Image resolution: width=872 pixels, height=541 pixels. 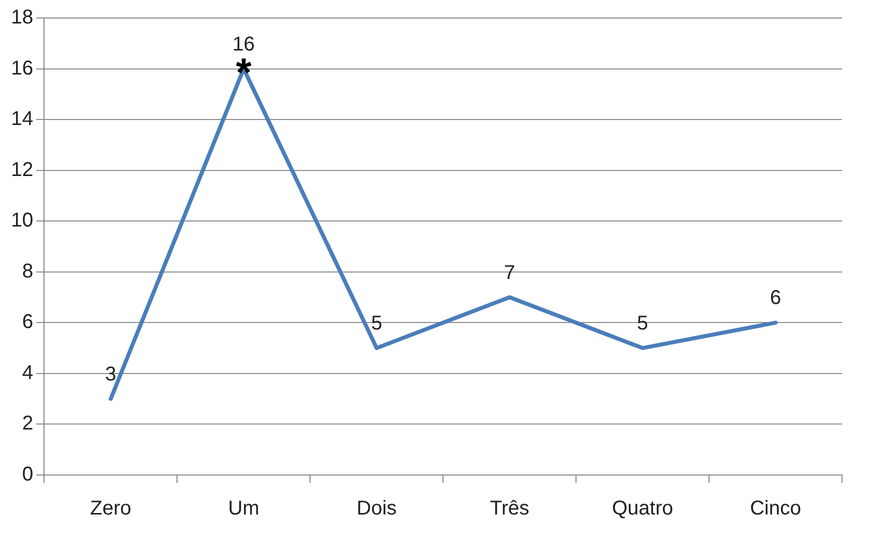 What do you see at coordinates (244, 509) in the screenshot?
I see `x-tick-label: Um` at bounding box center [244, 509].